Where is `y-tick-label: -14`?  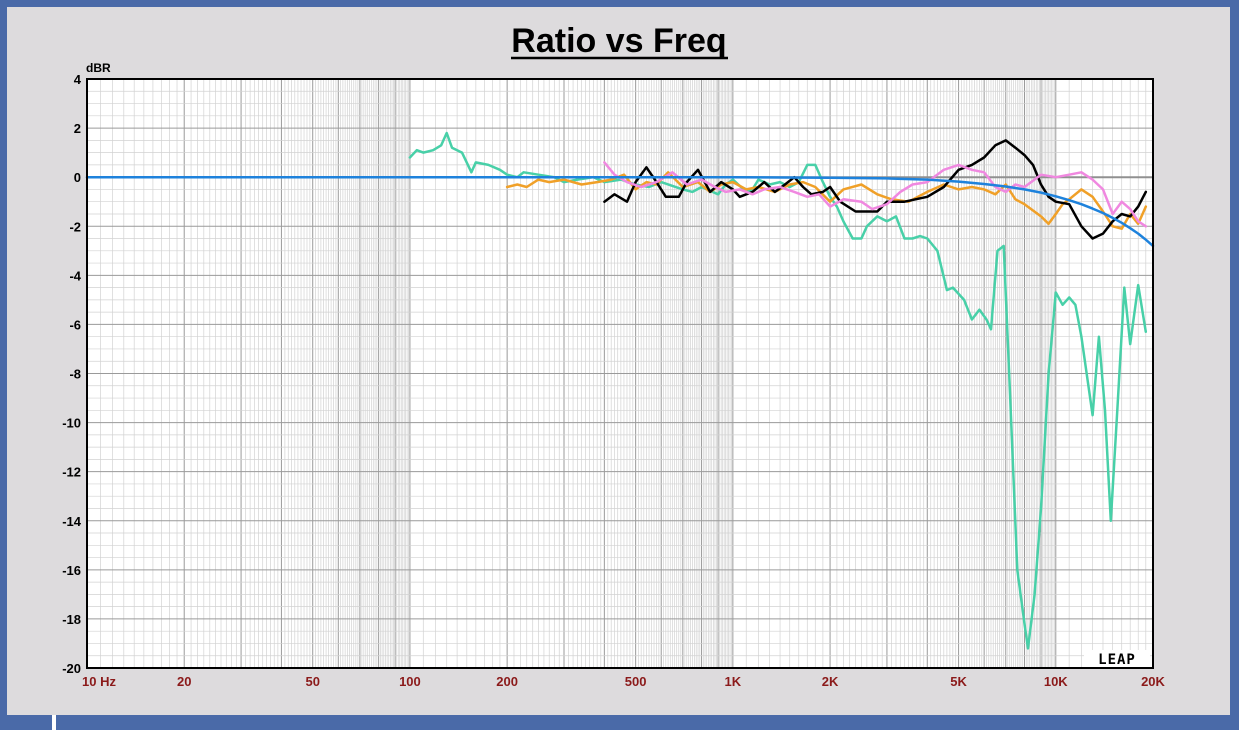 y-tick-label: -14 is located at coordinates (72, 521).